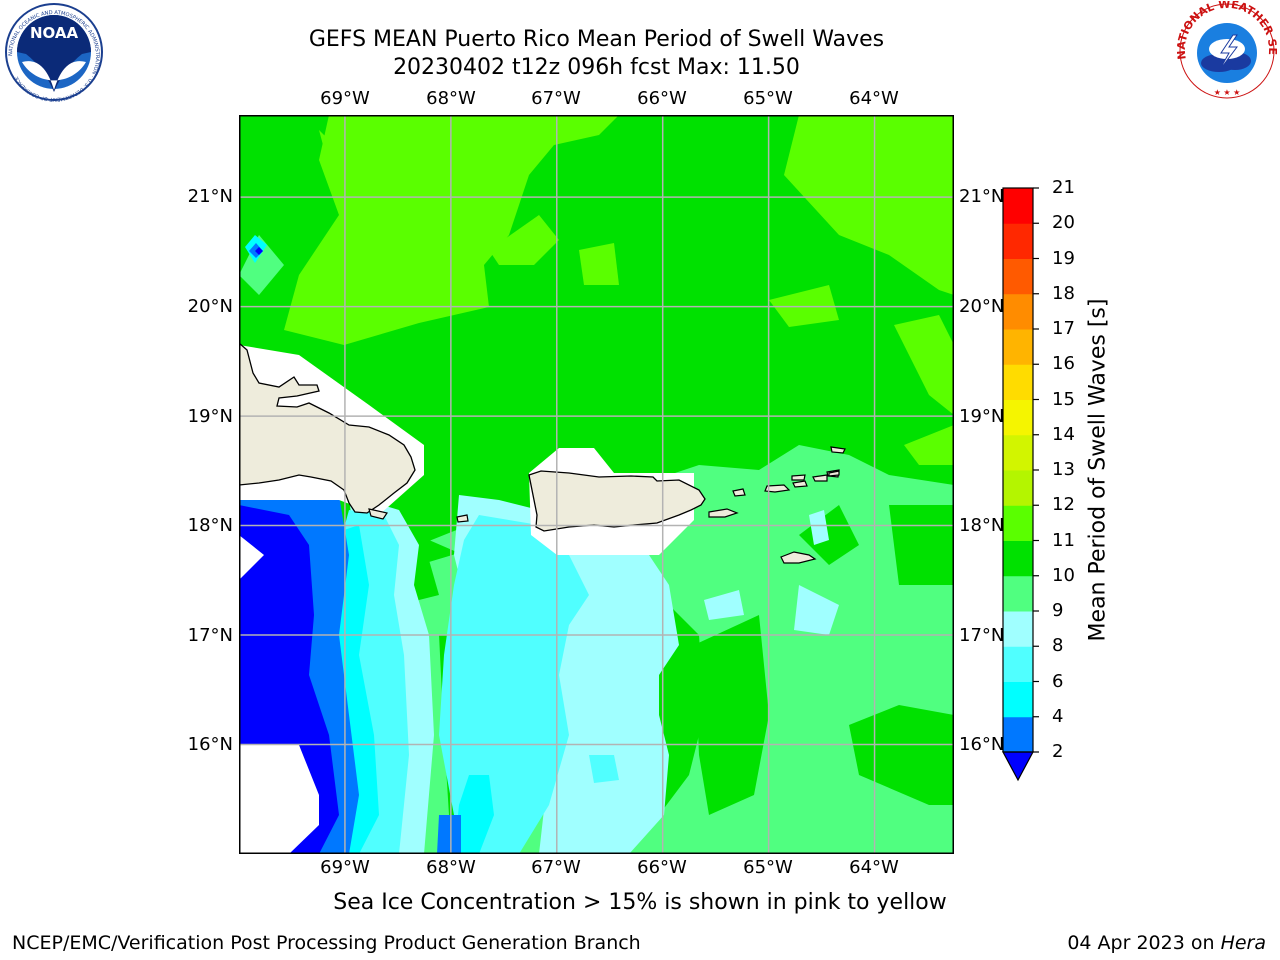  Describe the element at coordinates (210, 744) in the screenshot. I see `lat-tick-left-16n: 16°N` at that location.